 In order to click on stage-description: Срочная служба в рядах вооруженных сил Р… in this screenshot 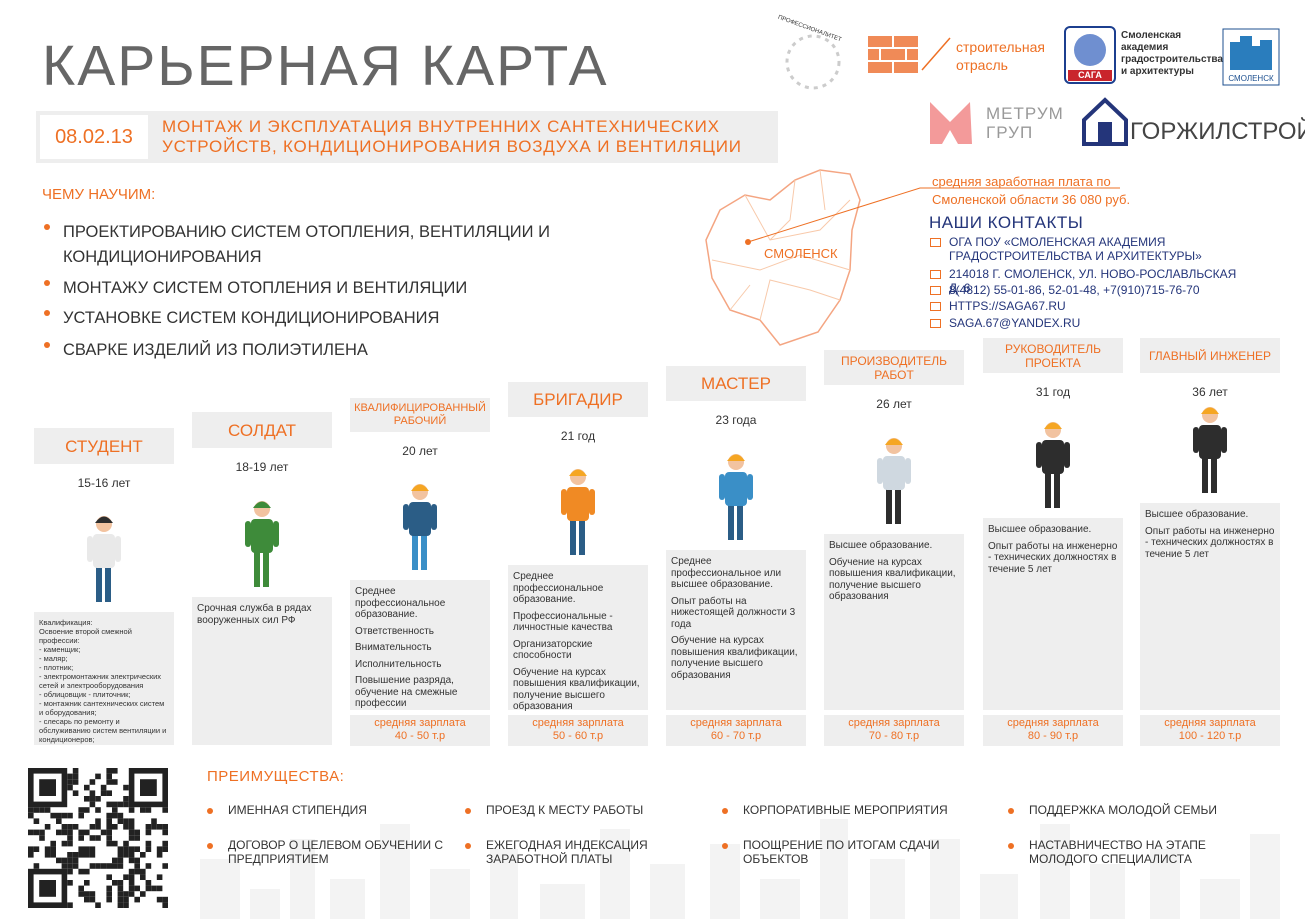, I will do `click(262, 671)`.